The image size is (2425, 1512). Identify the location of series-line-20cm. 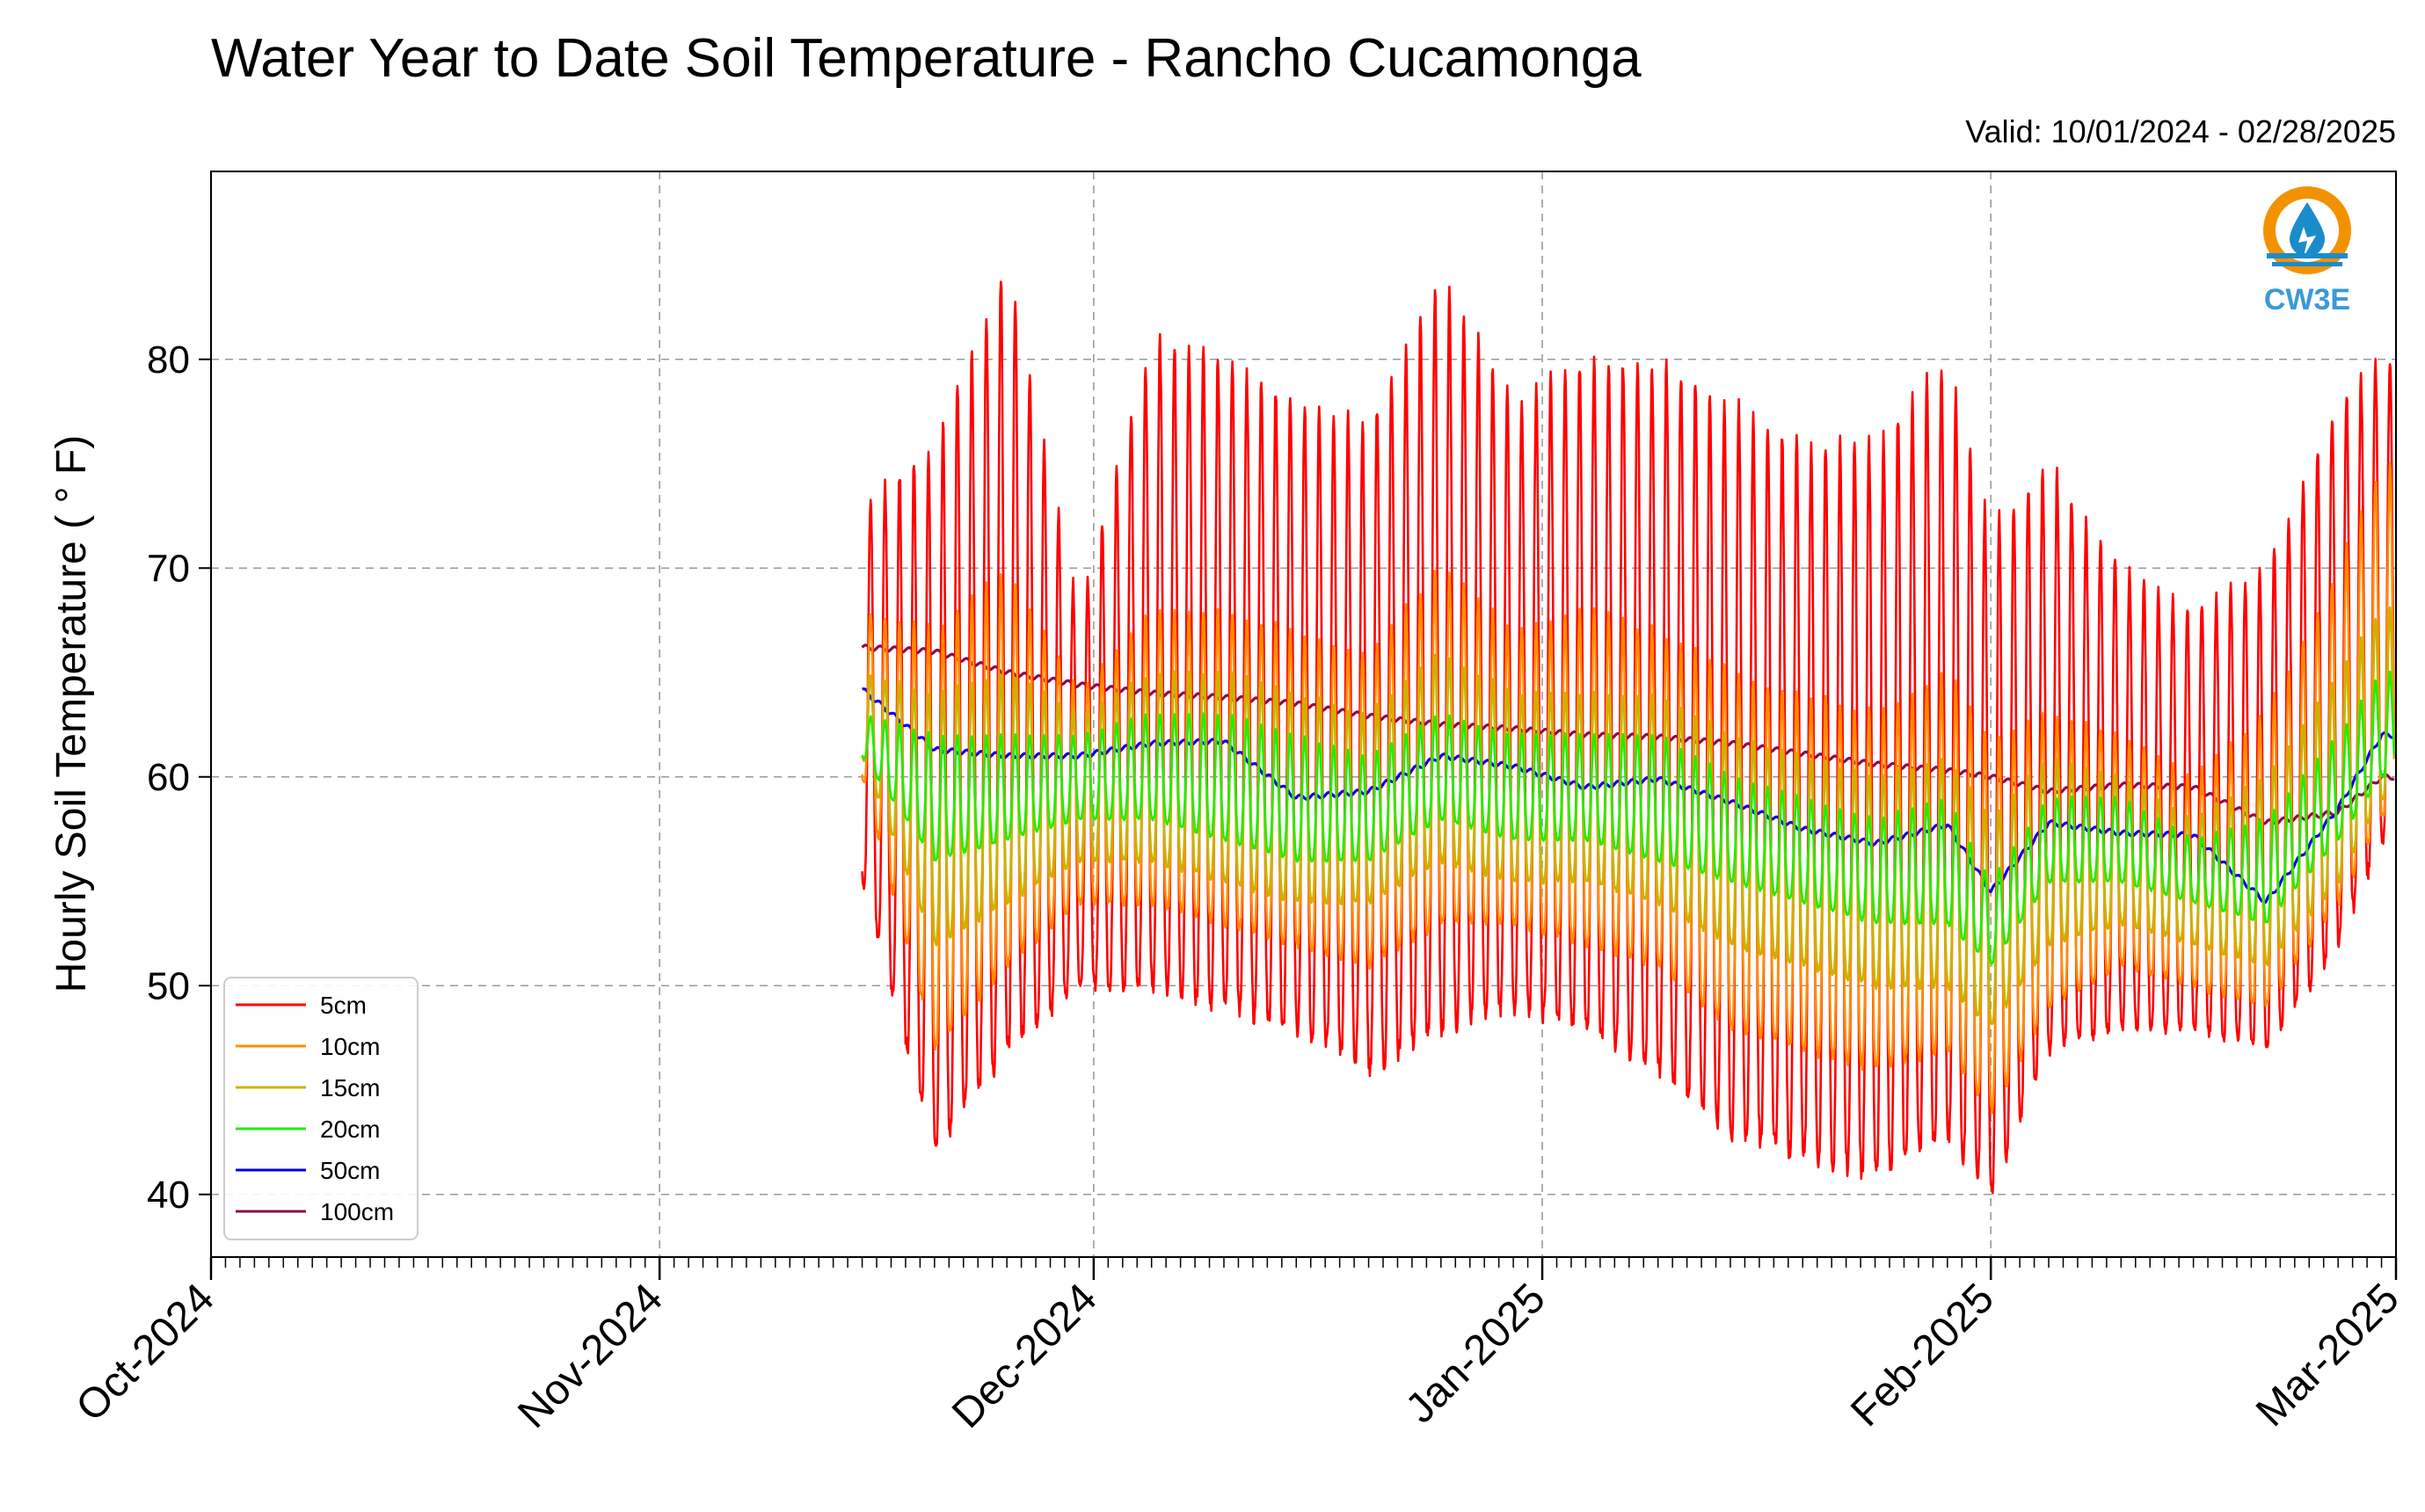
(1628, 818).